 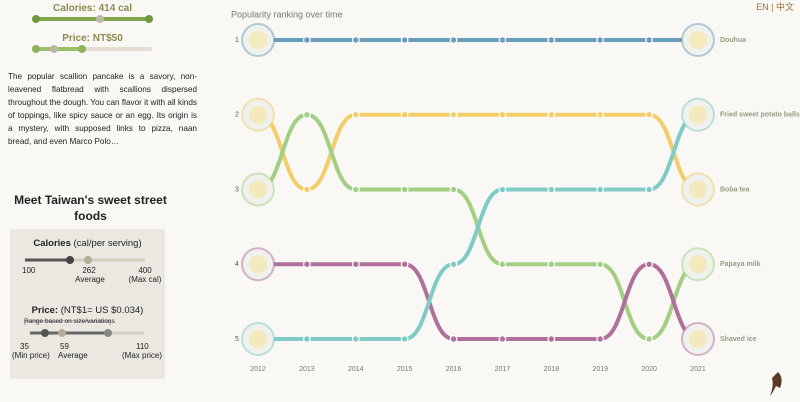 I want to click on sliders, so click(x=92, y=34).